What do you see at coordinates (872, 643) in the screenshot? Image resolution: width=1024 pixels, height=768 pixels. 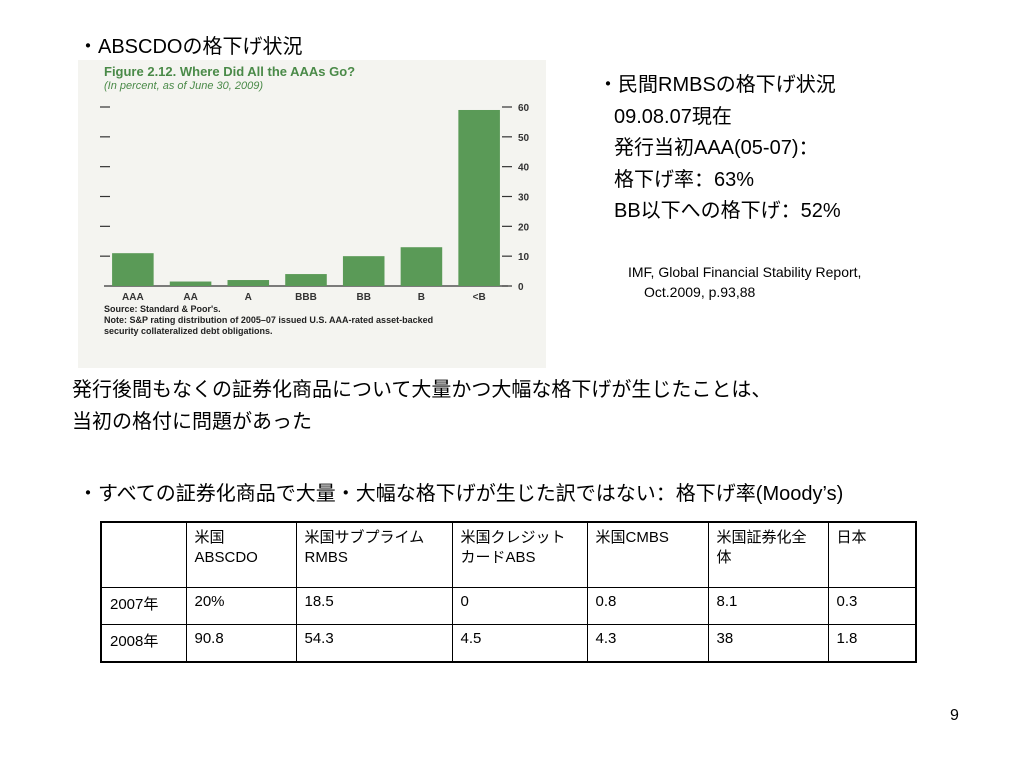 I see `table-cell: 1.8` at bounding box center [872, 643].